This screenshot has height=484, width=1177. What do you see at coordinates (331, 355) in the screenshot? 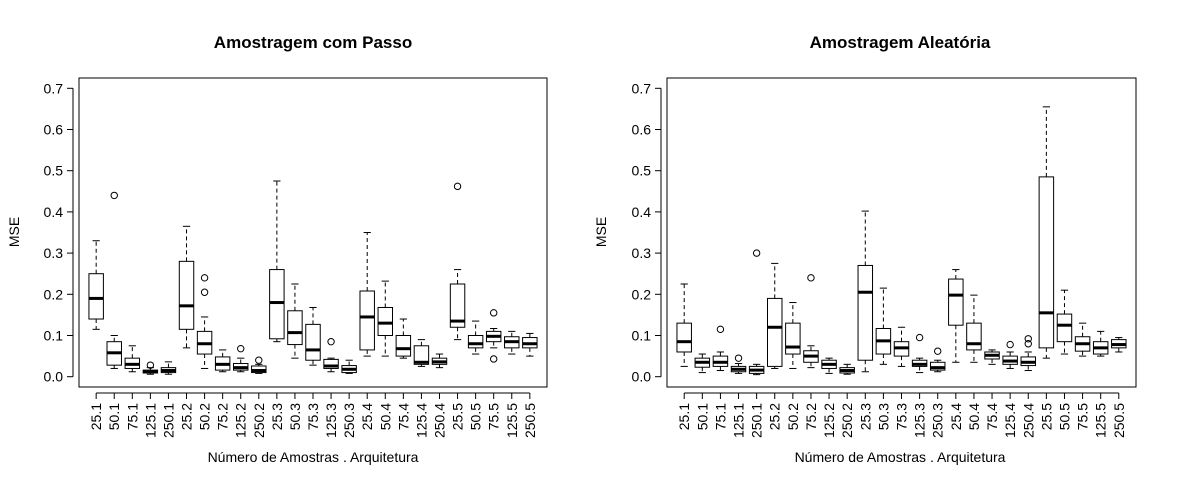
I see `boxplot-125.3` at bounding box center [331, 355].